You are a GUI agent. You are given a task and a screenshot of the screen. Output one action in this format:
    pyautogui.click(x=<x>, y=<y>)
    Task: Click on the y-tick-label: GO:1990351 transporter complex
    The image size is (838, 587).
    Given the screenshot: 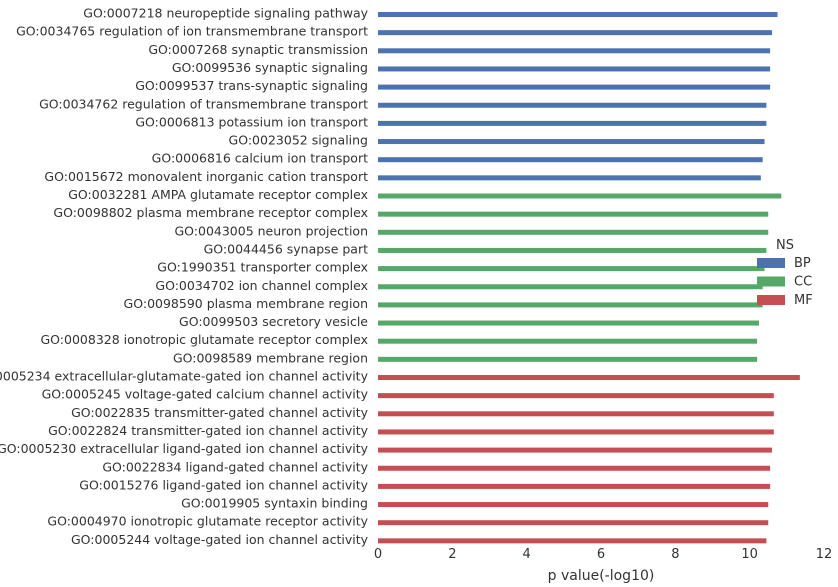 What is the action you would take?
    pyautogui.click(x=262, y=267)
    